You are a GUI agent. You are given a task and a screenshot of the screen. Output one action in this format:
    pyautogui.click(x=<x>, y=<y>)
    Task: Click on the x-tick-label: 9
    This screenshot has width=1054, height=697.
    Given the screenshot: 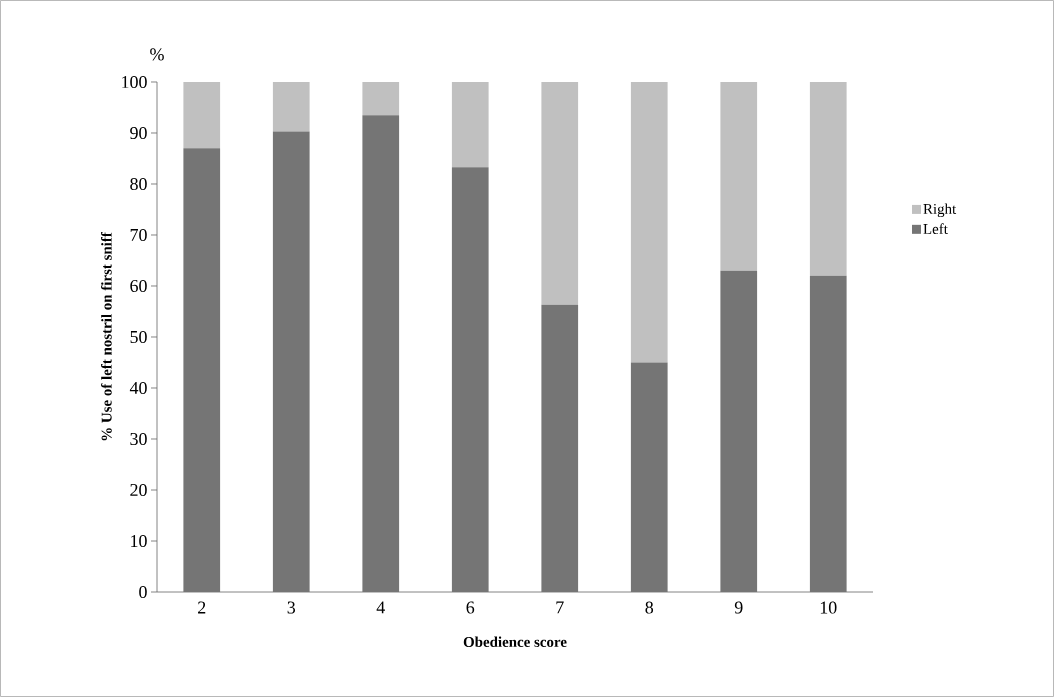 What is the action you would take?
    pyautogui.click(x=738, y=607)
    